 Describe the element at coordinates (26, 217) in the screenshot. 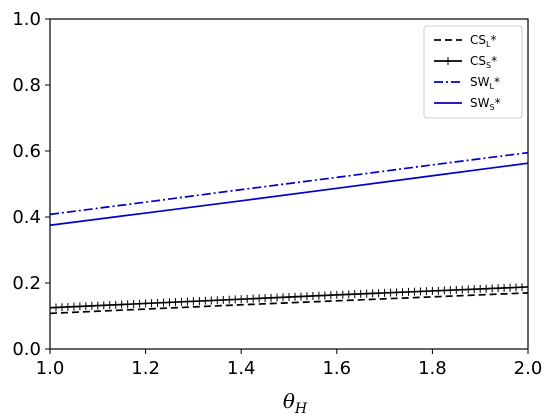

I see `y-tick-label-2: 0.4` at that location.